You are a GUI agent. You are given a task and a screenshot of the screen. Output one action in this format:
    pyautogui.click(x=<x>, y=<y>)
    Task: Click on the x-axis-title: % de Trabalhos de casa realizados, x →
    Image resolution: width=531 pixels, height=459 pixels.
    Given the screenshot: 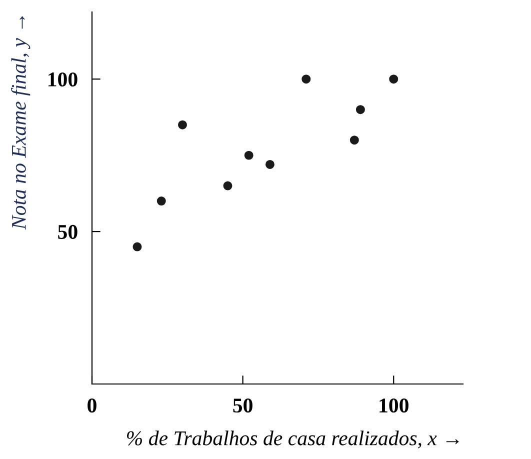 What is the action you would take?
    pyautogui.click(x=293, y=439)
    